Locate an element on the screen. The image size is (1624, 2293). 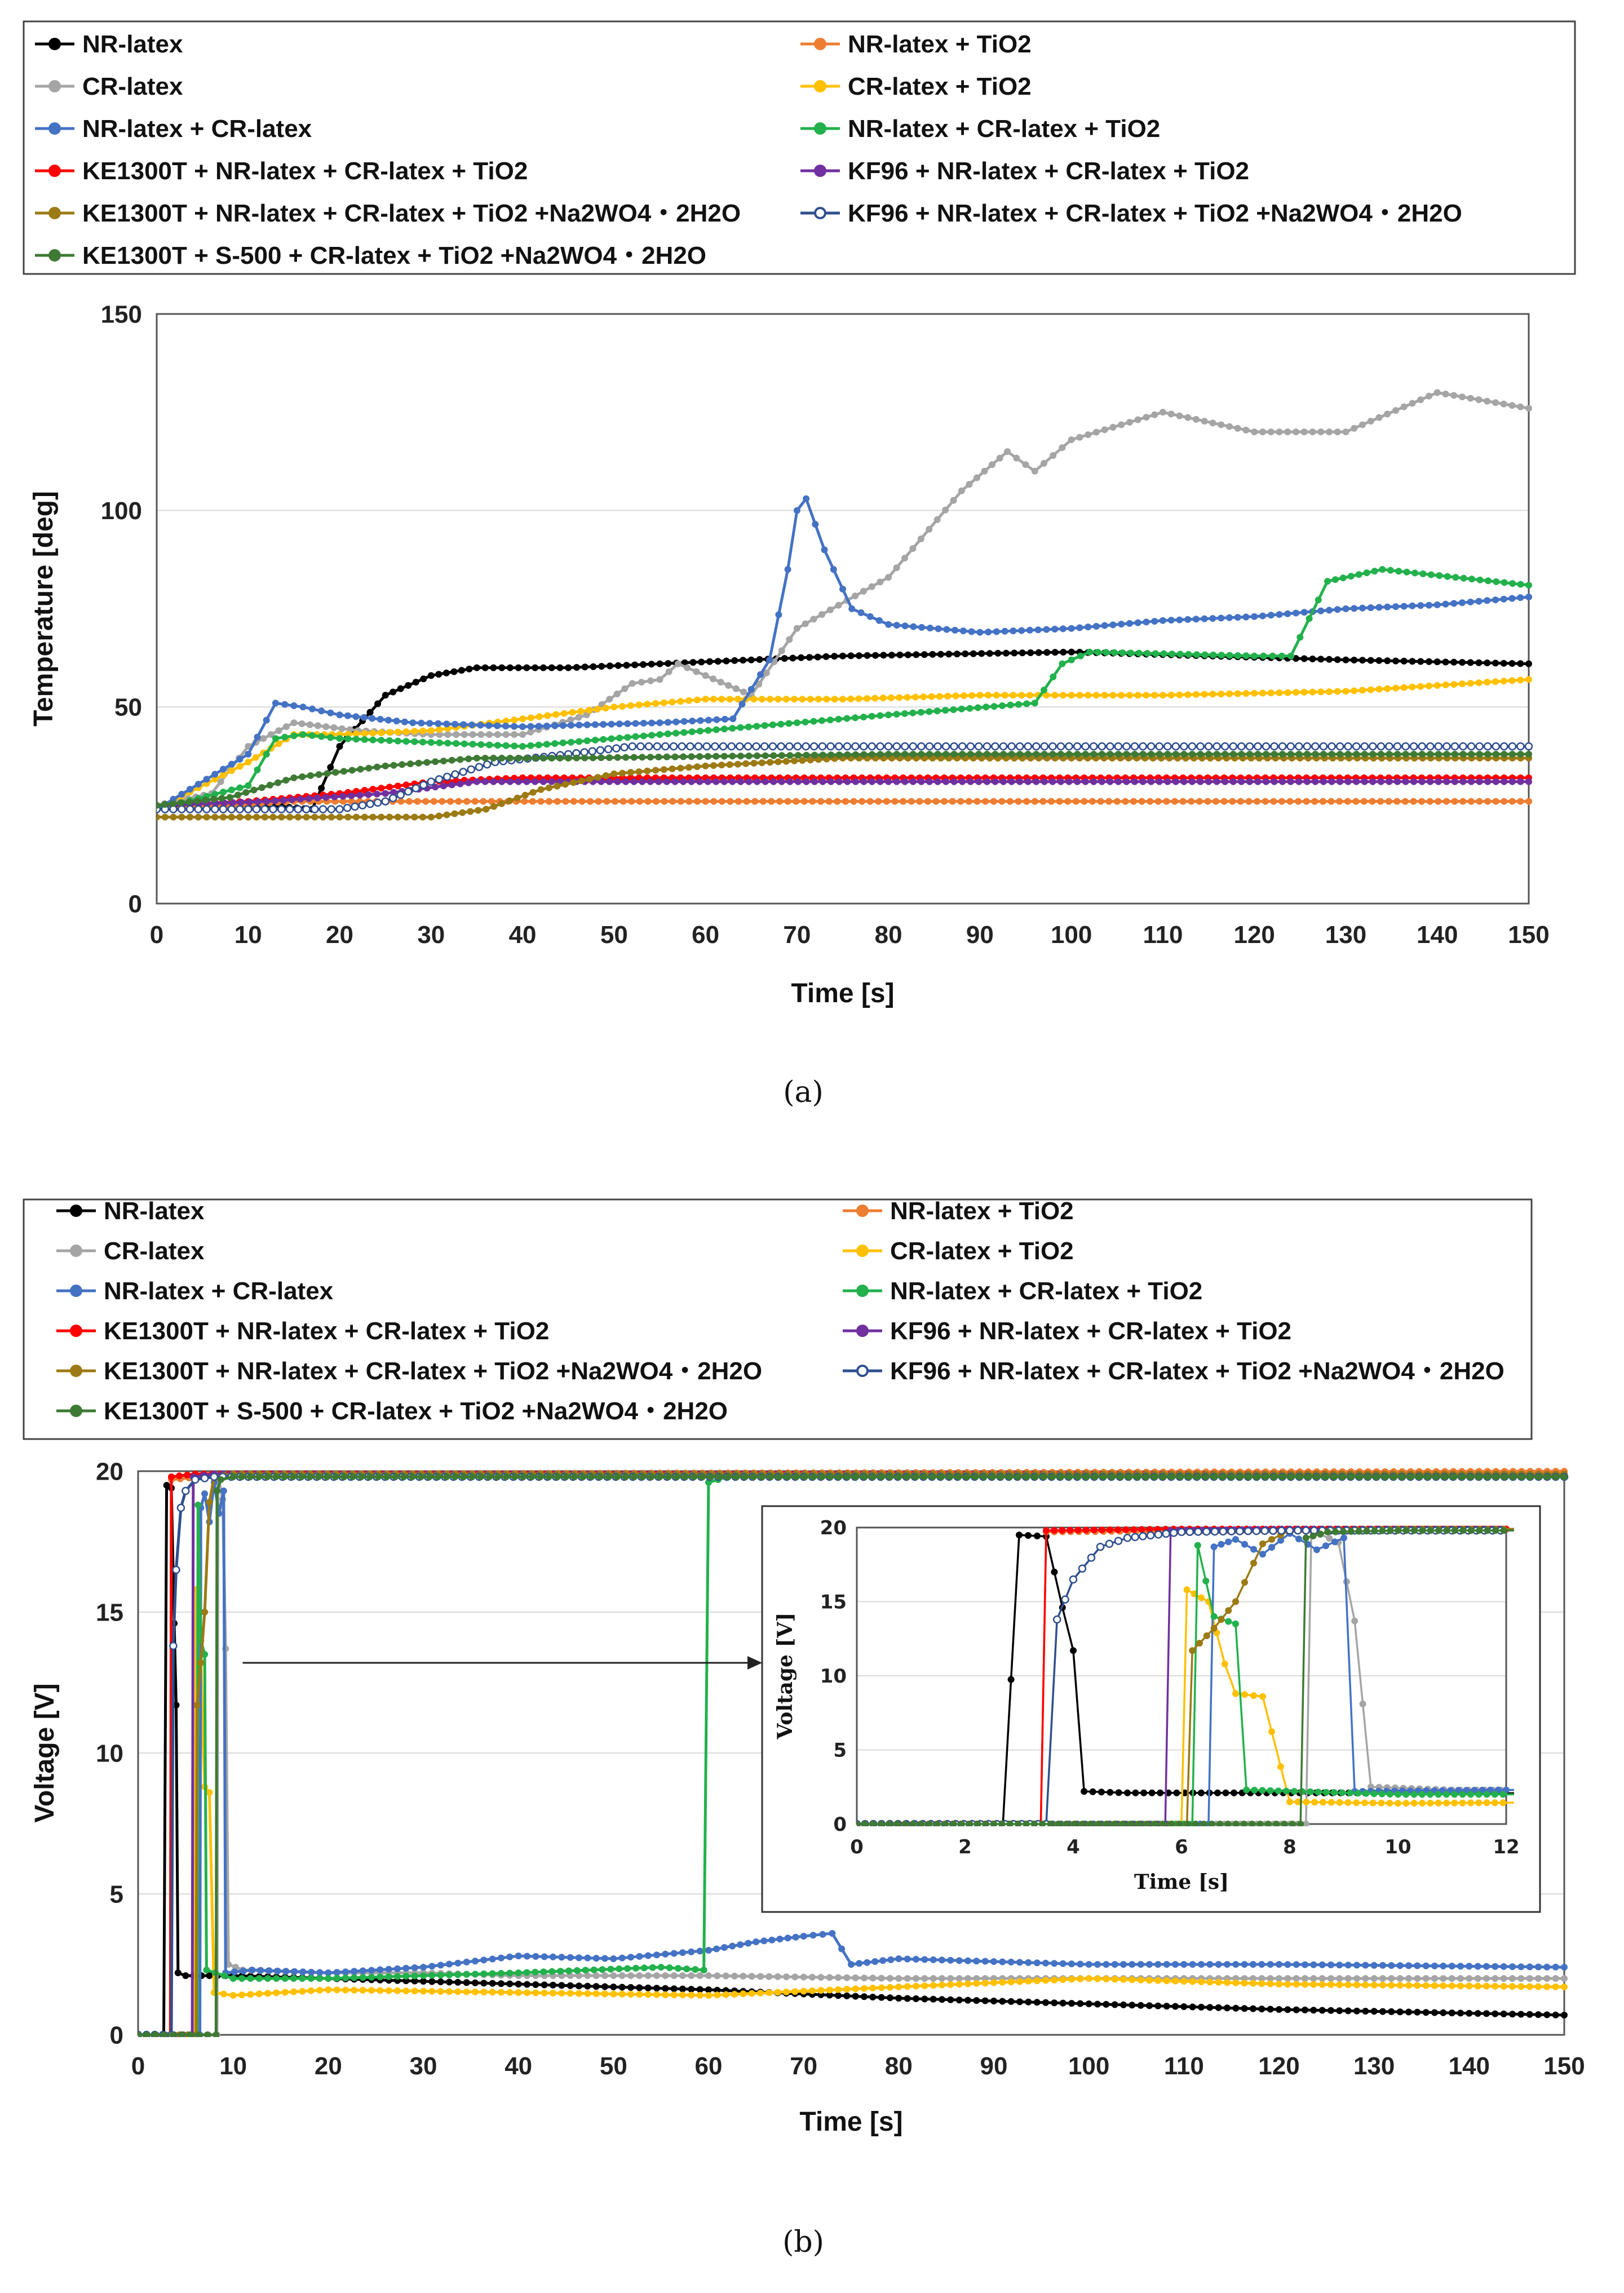
legend-label: CR-latex + TiO2 is located at coordinates (982, 1251).